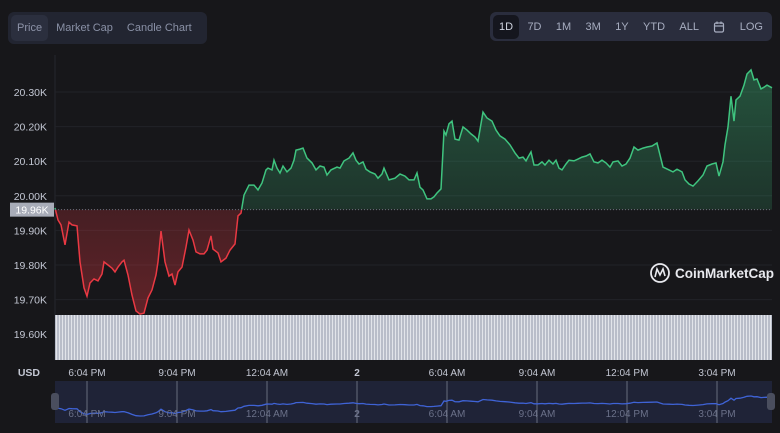  What do you see at coordinates (771, 401) in the screenshot?
I see `navigator-right-handle` at bounding box center [771, 401].